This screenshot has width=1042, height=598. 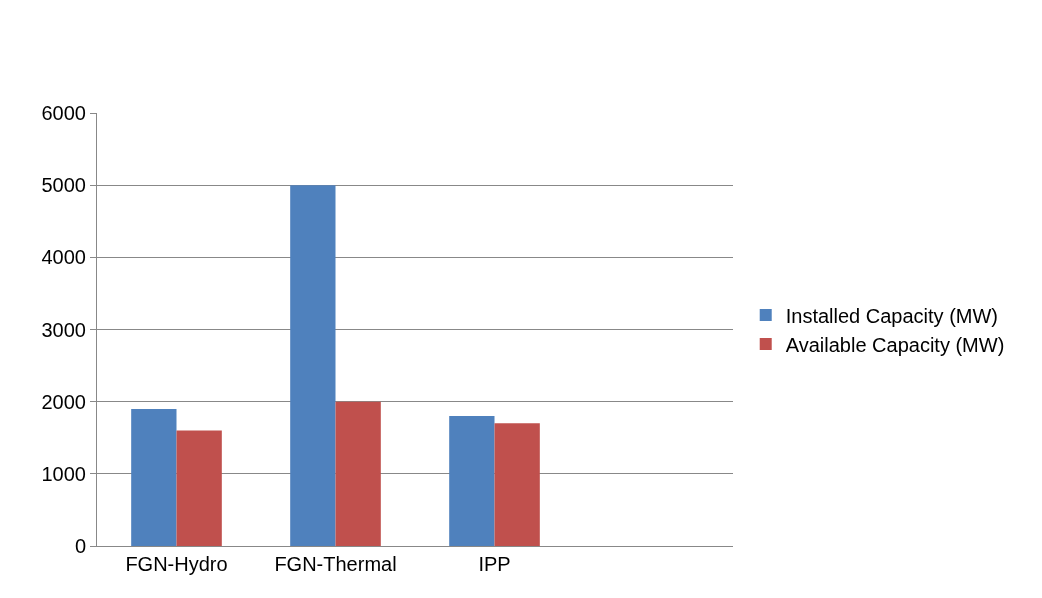 What do you see at coordinates (63, 185) in the screenshot?
I see `y-tick-label: 5000` at bounding box center [63, 185].